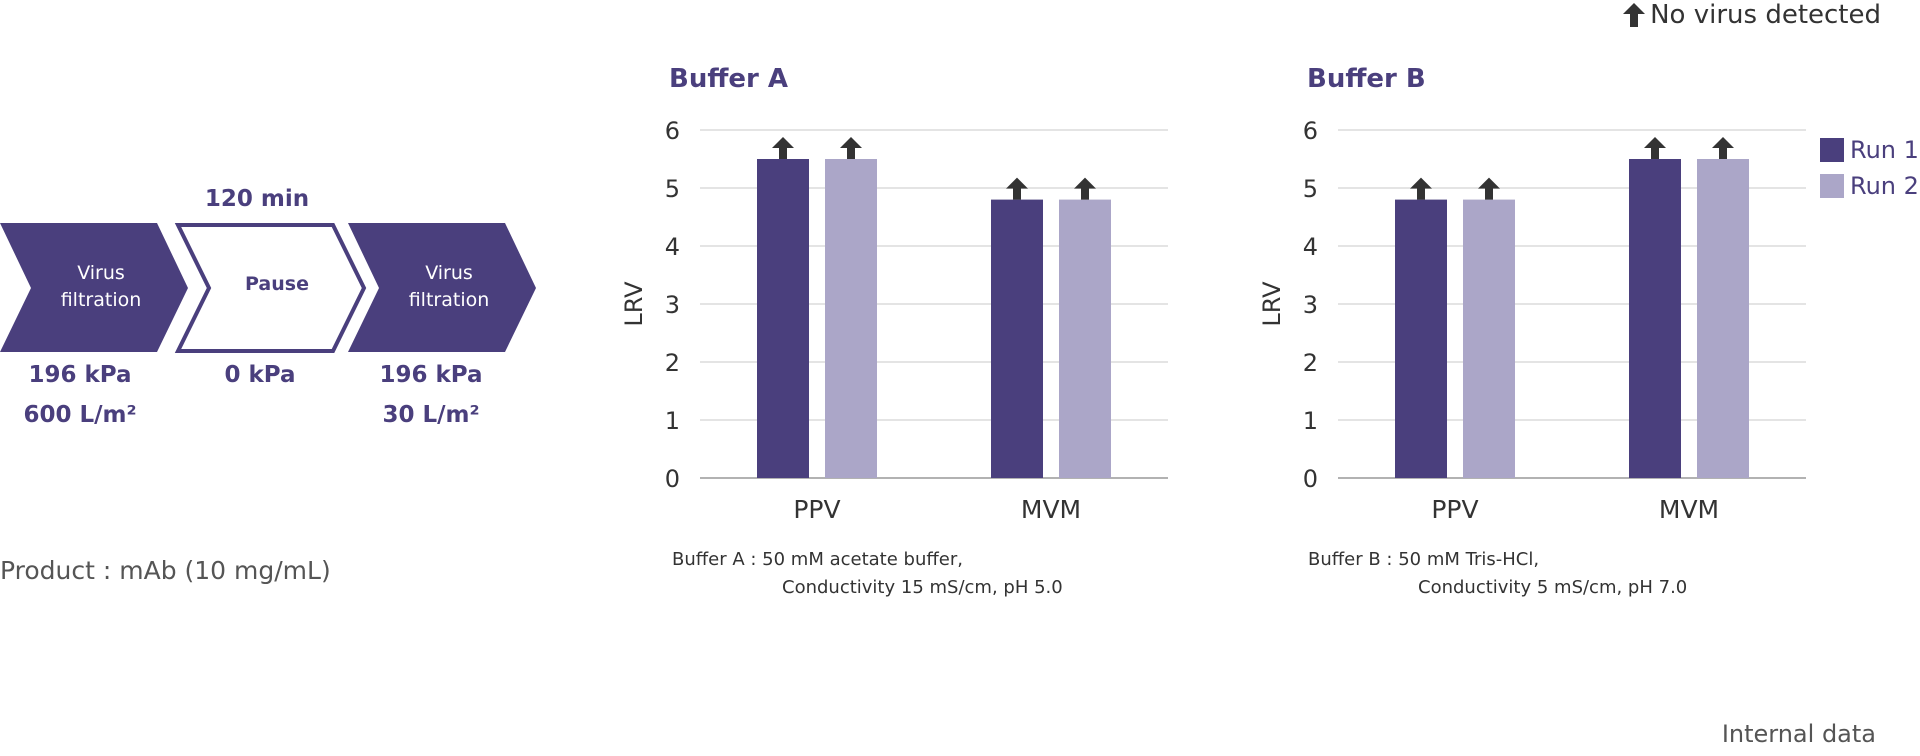 This screenshot has height=756, width=1920. I want to click on chart-a-y-tick-label: 5, so click(672, 189).